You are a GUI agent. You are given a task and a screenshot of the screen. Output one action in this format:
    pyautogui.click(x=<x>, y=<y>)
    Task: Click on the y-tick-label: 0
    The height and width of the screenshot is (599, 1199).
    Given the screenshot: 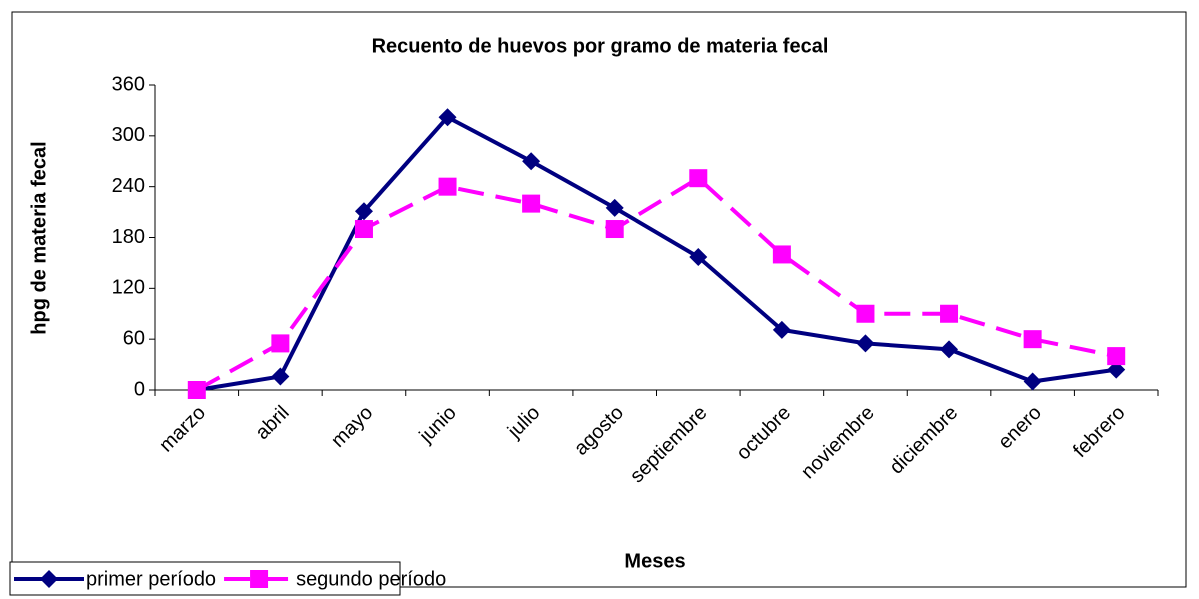 What is the action you would take?
    pyautogui.click(x=139, y=389)
    